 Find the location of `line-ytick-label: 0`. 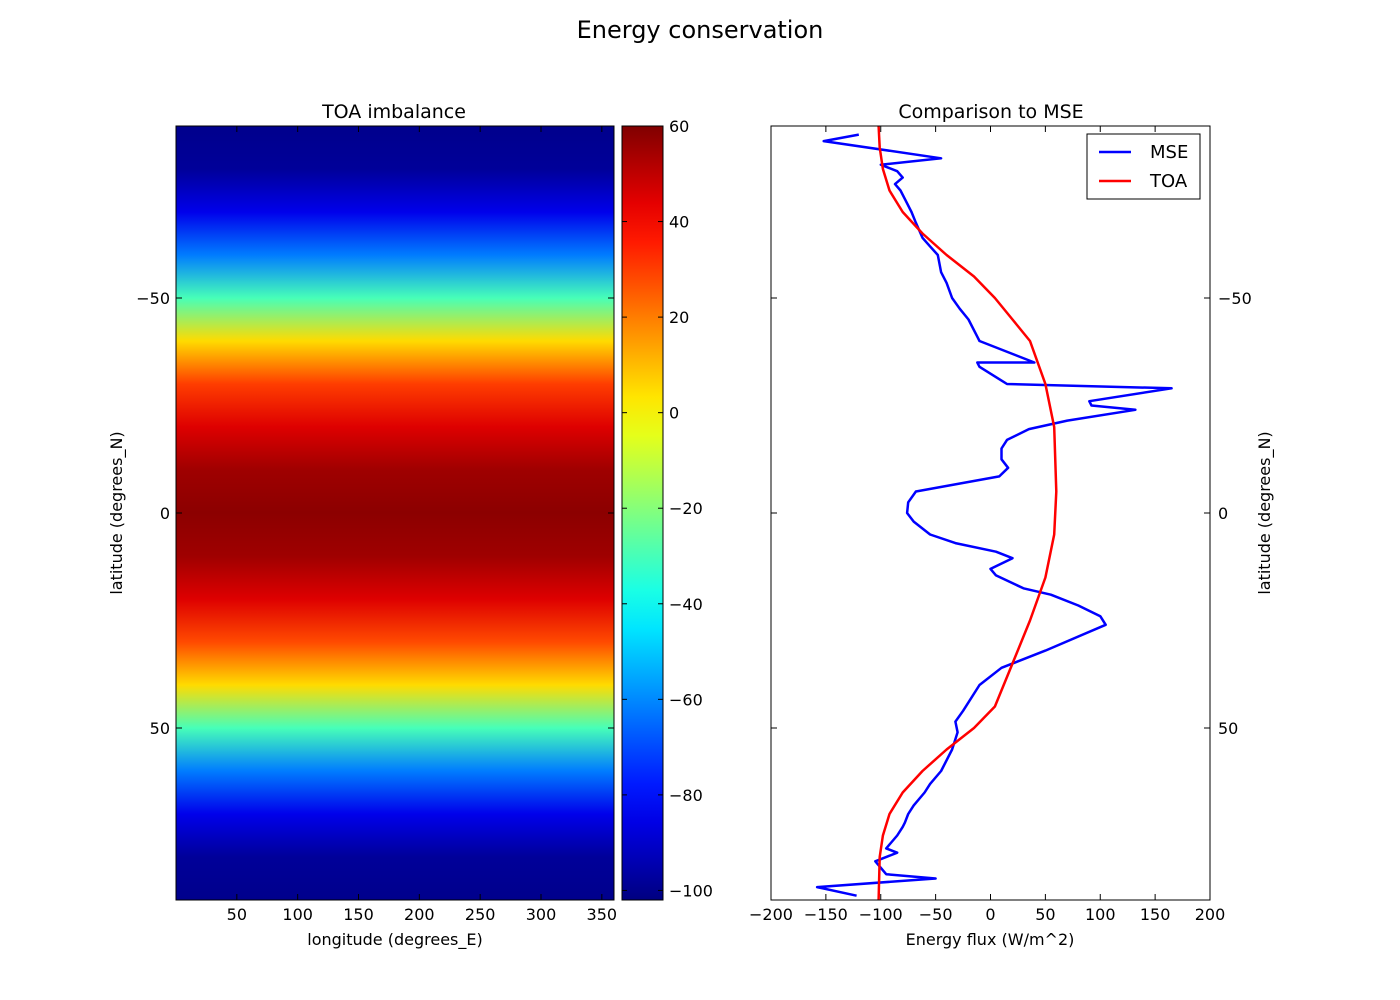

line-ytick-label: 0 is located at coordinates (1223, 513).